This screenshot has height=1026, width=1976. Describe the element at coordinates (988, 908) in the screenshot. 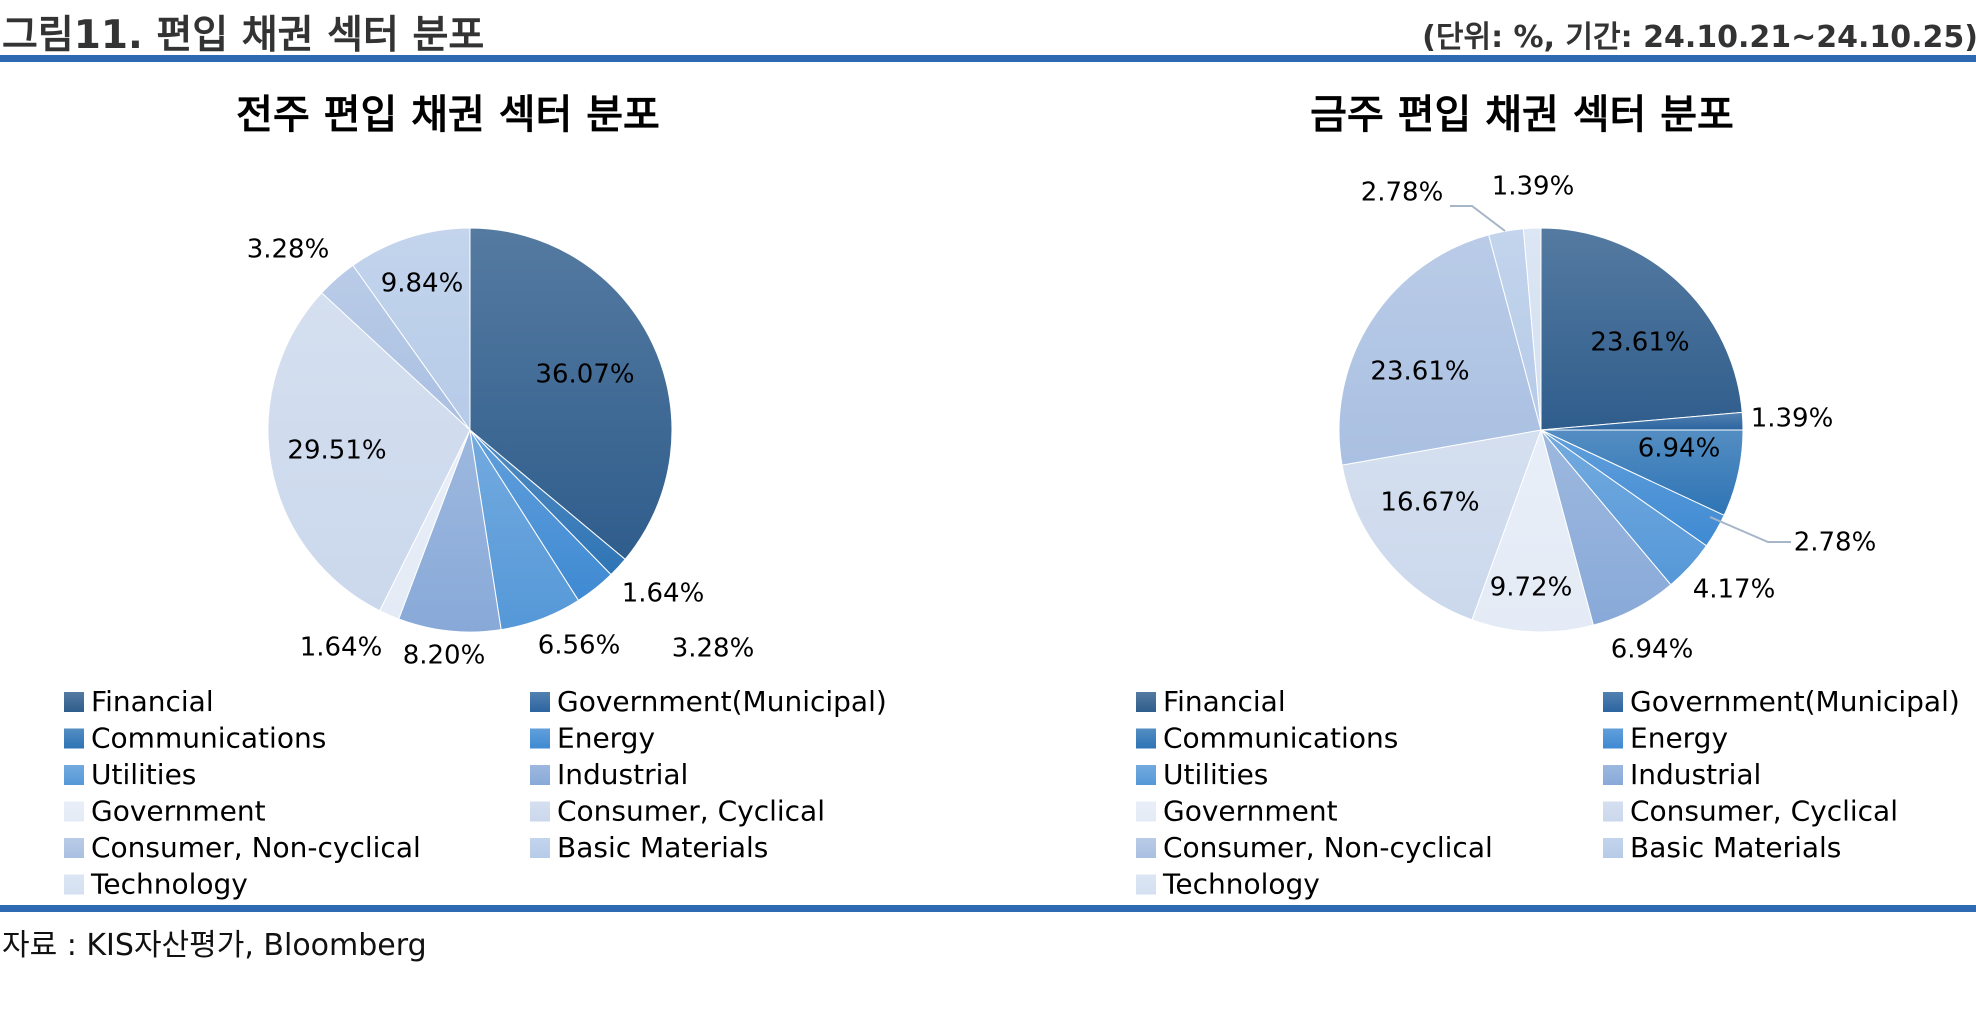

I see `bottom-rule` at that location.